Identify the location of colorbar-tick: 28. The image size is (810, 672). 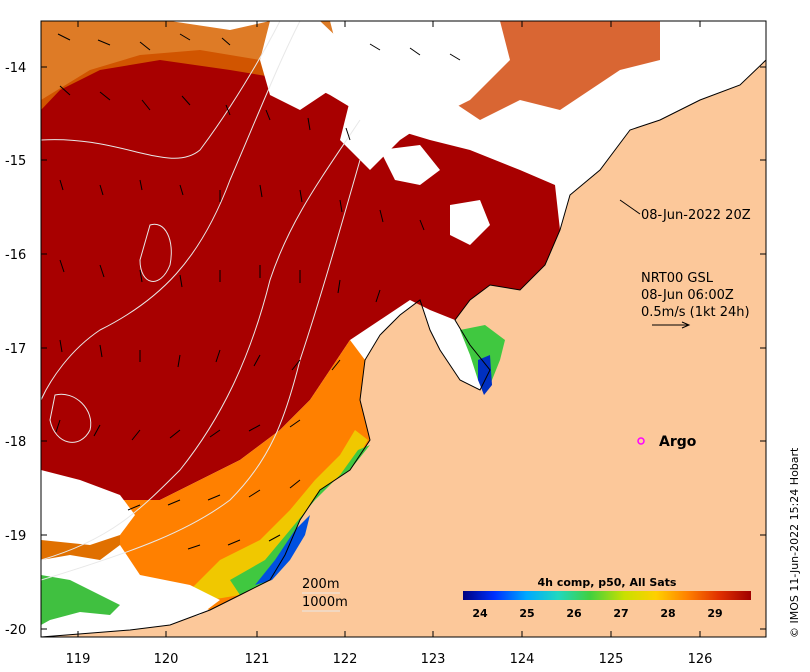
(667, 613).